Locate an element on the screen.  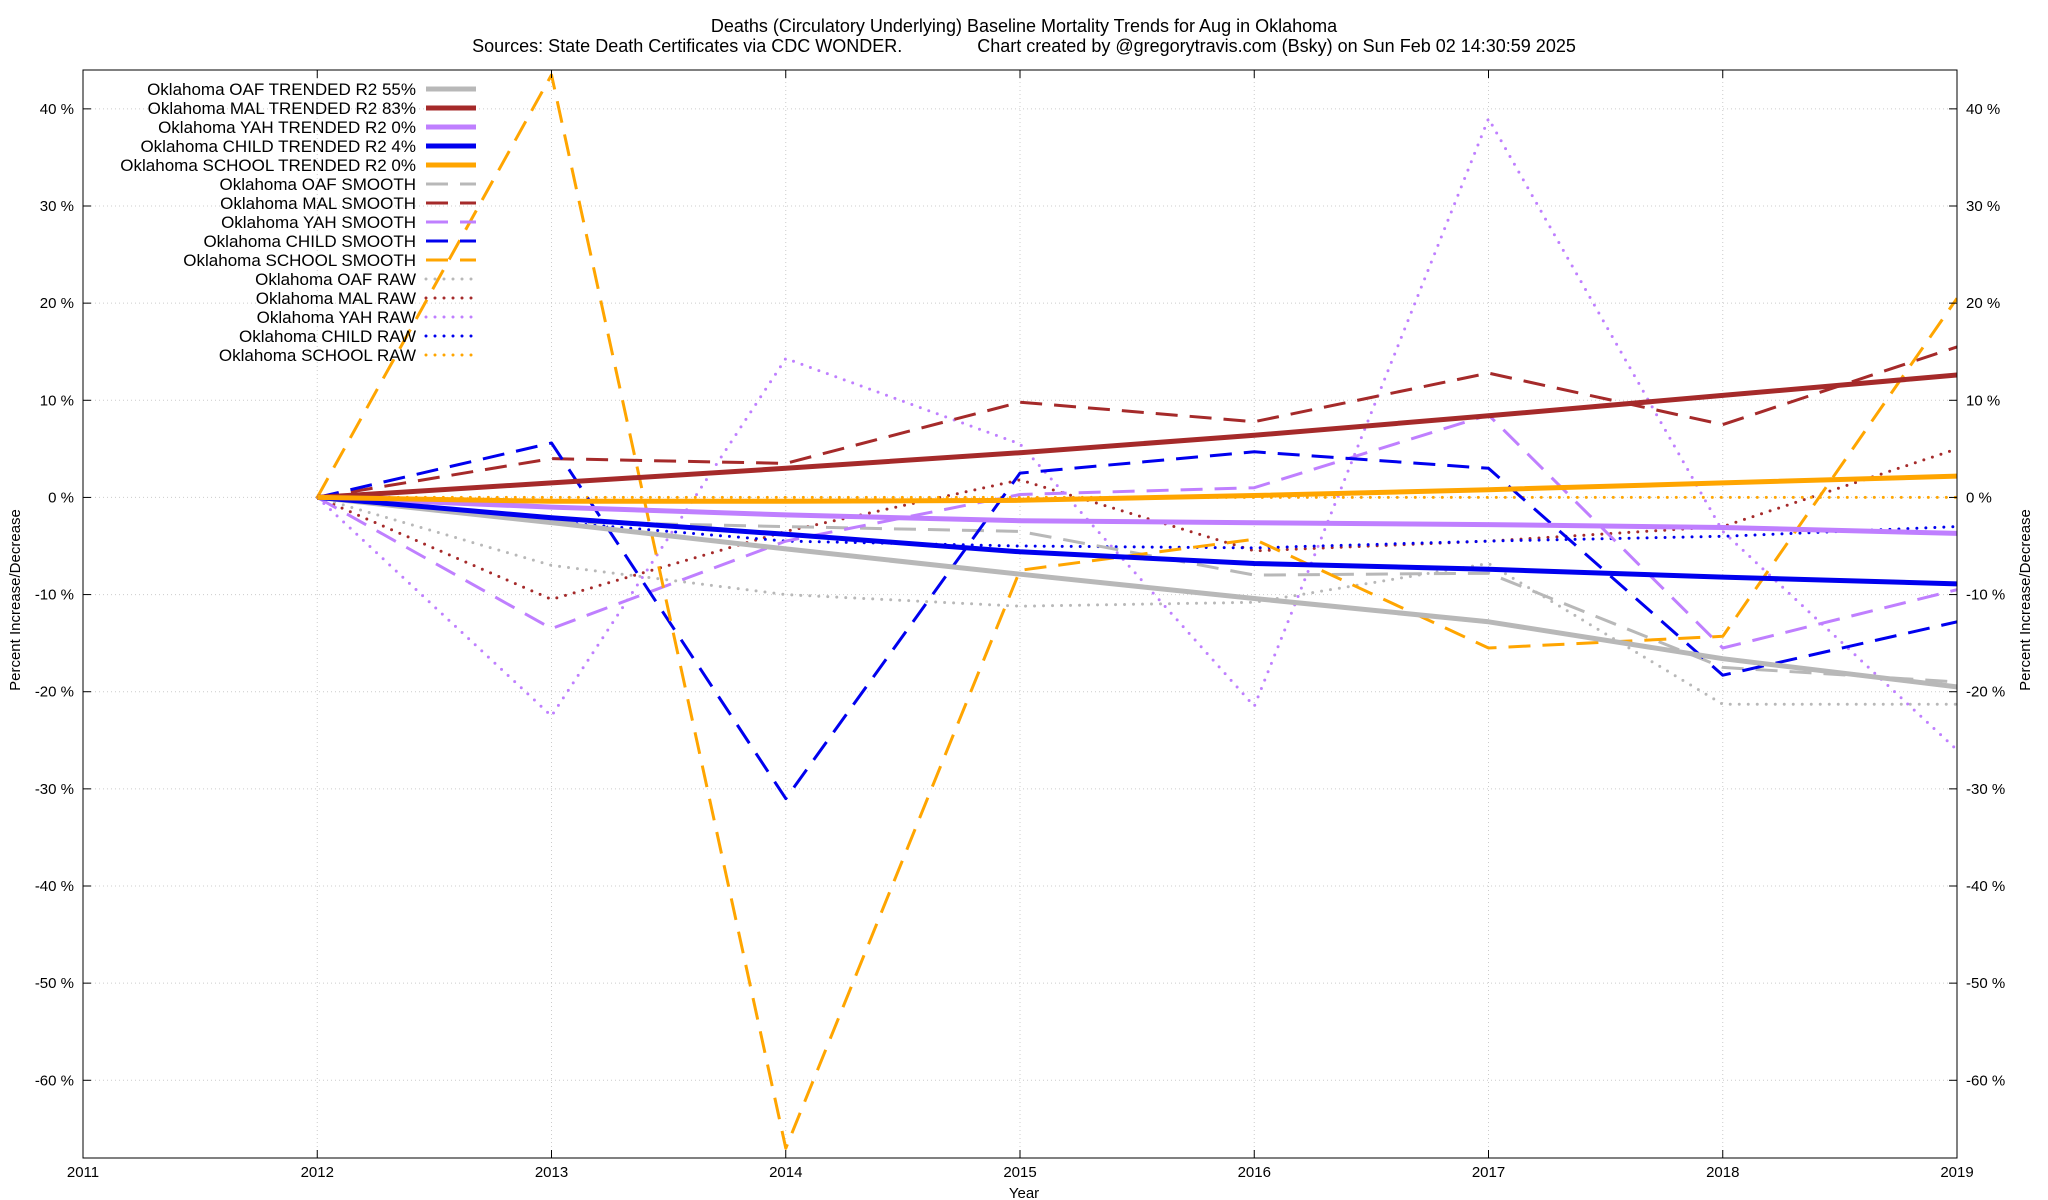
legend-label: Oklahoma CHILD TRENDED R2 4% is located at coordinates (278, 146).